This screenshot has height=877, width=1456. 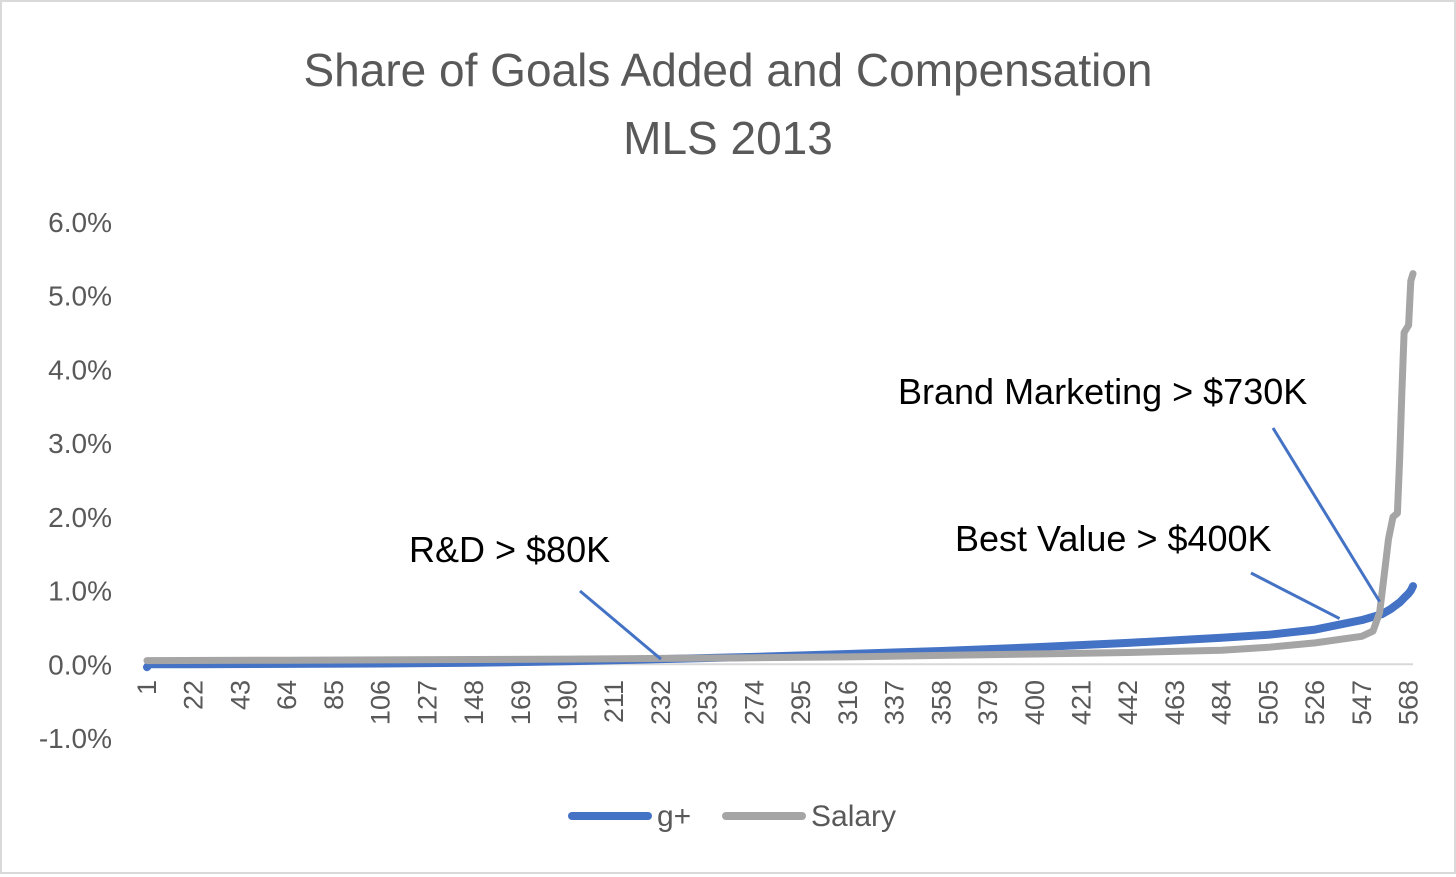 What do you see at coordinates (728, 138) in the screenshot?
I see `chart-subtitle: MLS 2013` at bounding box center [728, 138].